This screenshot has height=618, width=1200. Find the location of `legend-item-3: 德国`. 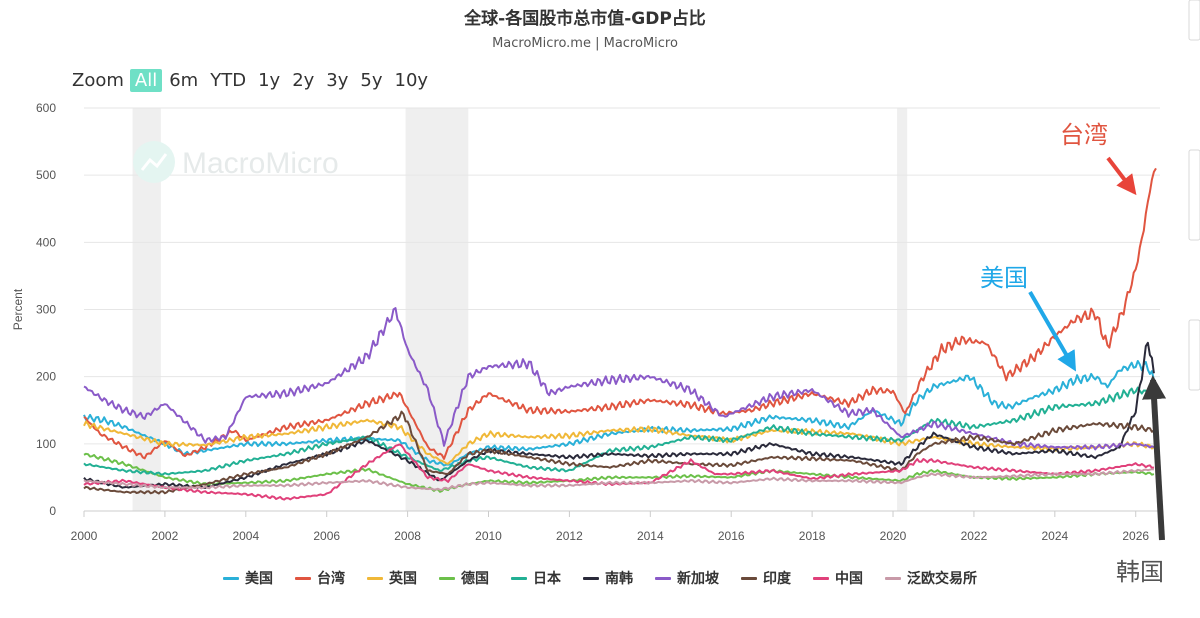

legend-item-3: 德国 is located at coordinates (464, 578).